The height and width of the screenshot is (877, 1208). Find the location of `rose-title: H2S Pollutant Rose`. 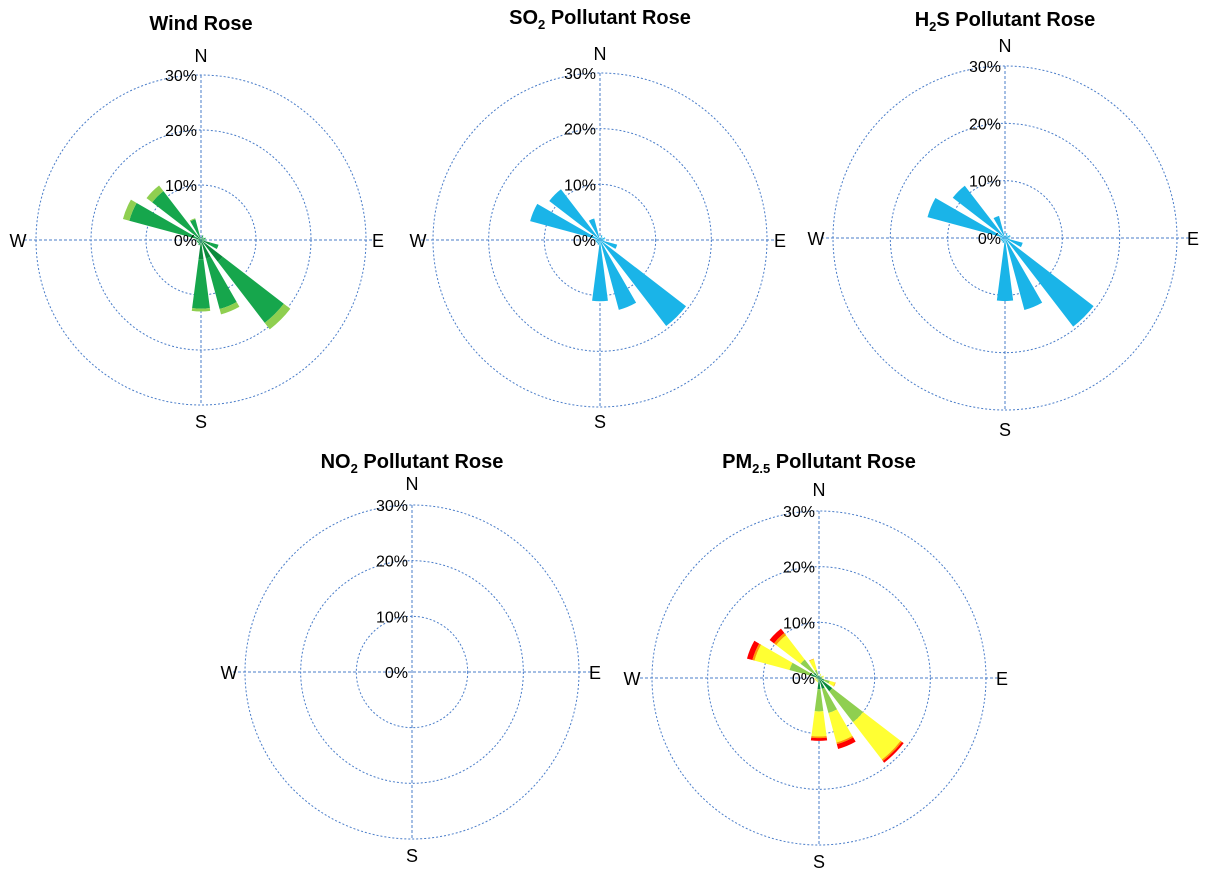

rose-title: H2S Pollutant Rose is located at coordinates (1005, 21).